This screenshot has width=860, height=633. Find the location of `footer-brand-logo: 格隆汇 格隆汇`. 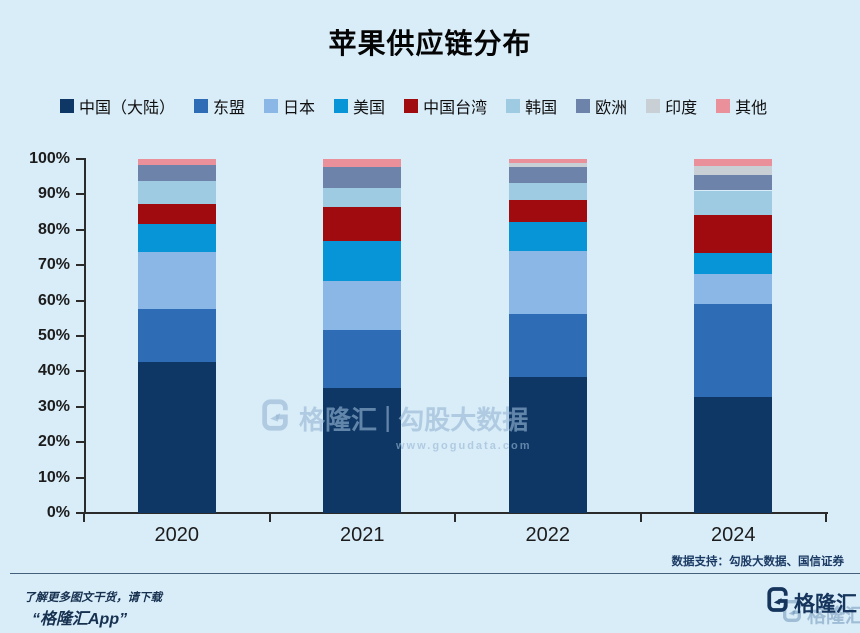

footer-brand-logo: 格隆汇 格隆汇 is located at coordinates (812, 609).